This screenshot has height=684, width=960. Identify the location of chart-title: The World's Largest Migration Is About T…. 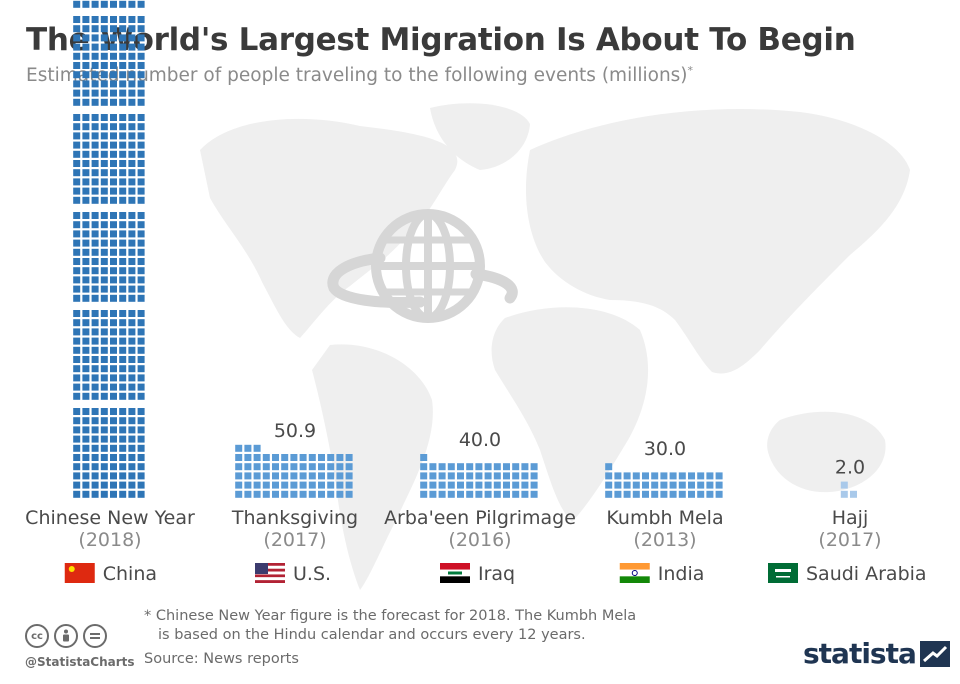
(441, 40).